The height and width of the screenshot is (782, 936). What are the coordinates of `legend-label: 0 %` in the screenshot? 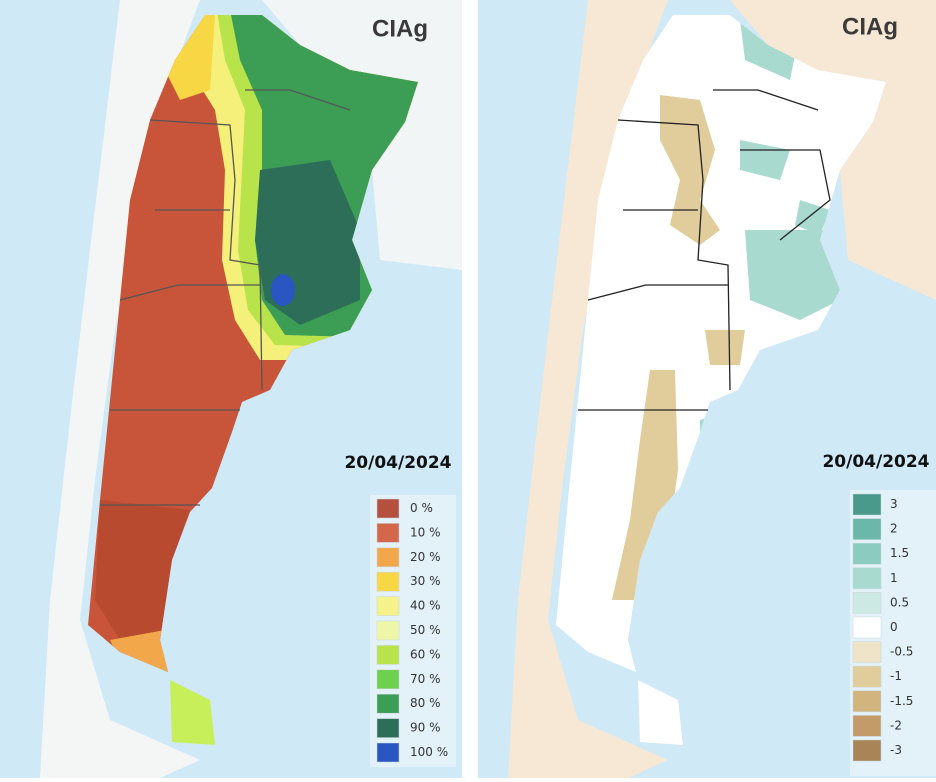 It's located at (421, 508).